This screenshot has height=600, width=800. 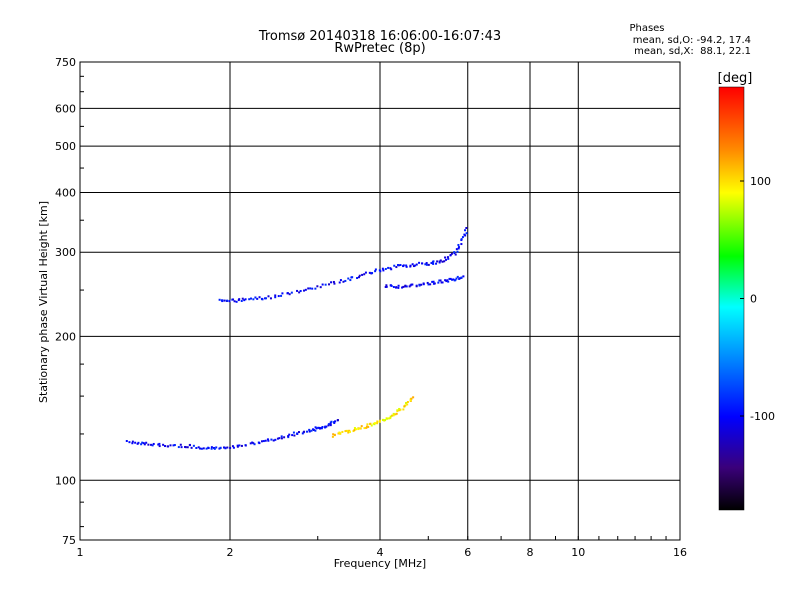 What do you see at coordinates (380, 563) in the screenshot?
I see `x-axis-label: Frequency [MHz]` at bounding box center [380, 563].